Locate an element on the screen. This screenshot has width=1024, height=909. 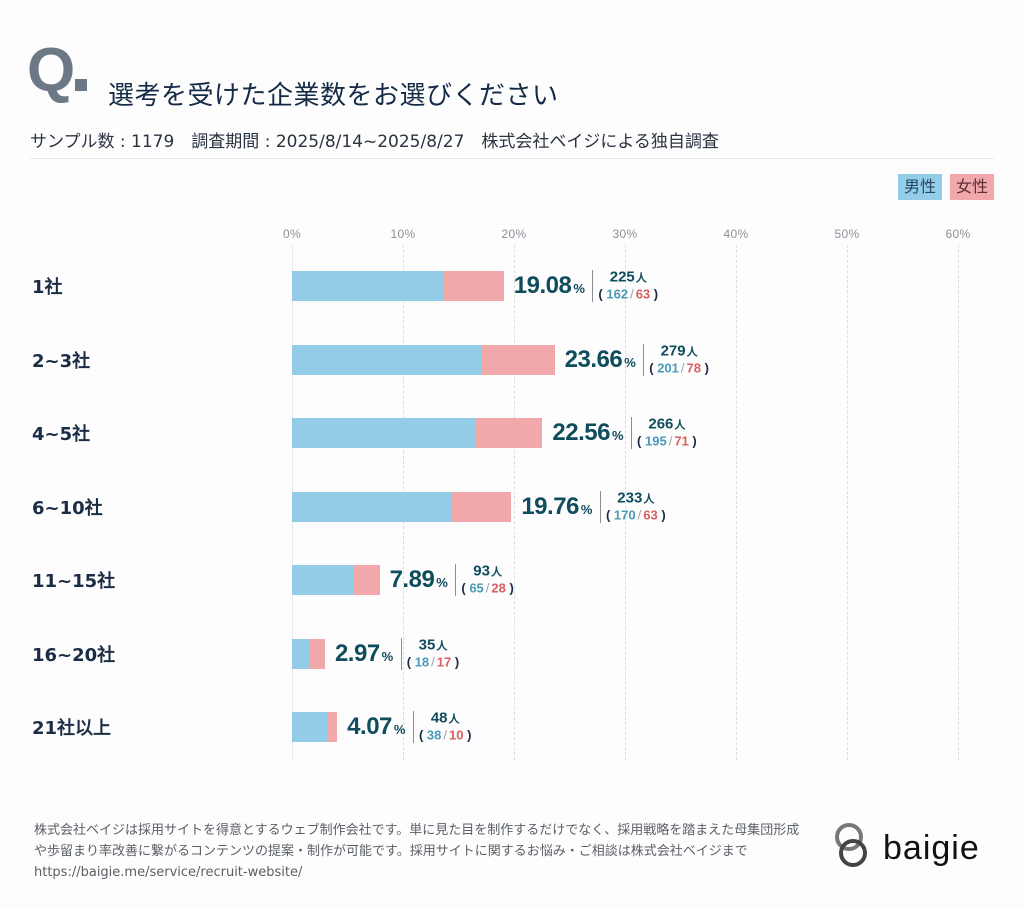
question-mark-logo: Q is located at coordinates (57, 71).